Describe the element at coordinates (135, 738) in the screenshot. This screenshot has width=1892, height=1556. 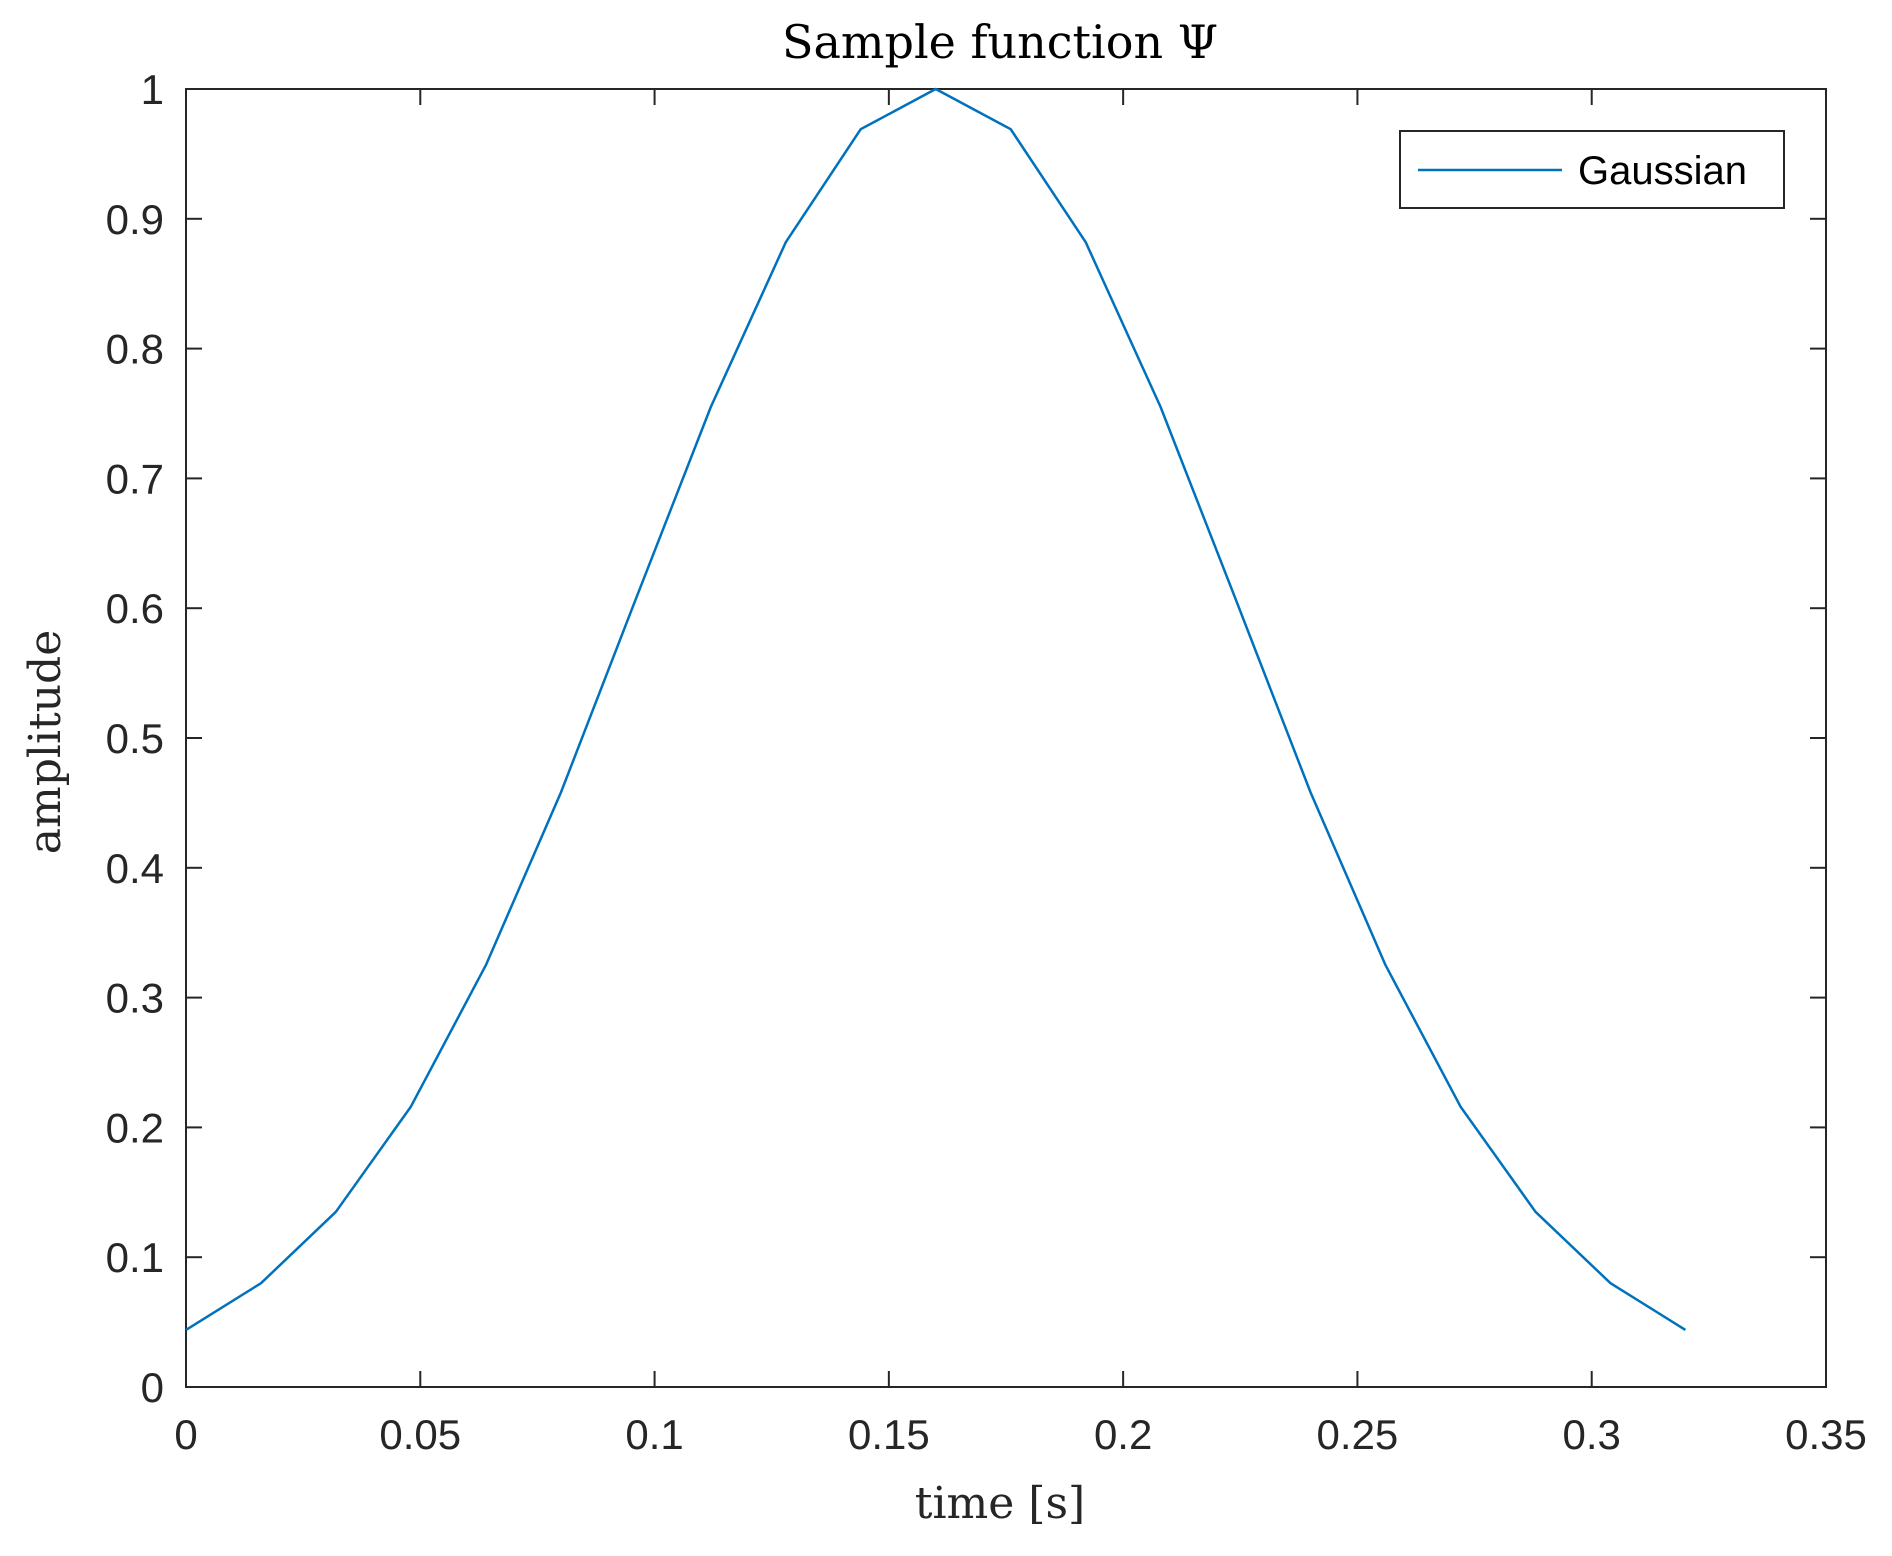
I see `y-tick-label: 0.5` at that location.